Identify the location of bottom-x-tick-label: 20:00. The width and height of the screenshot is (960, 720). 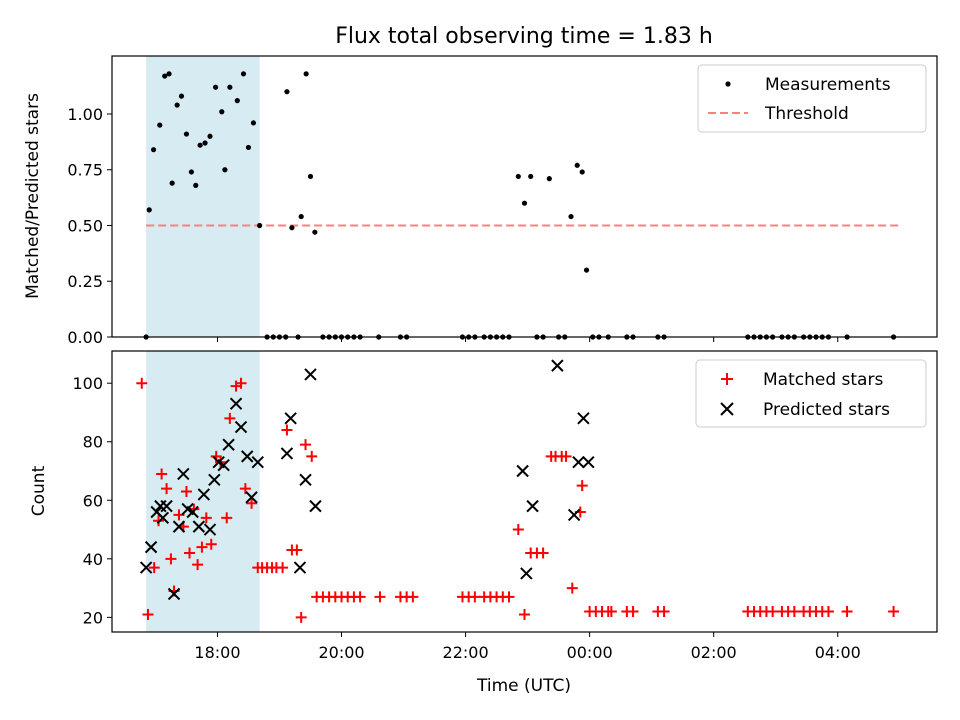
(341, 652).